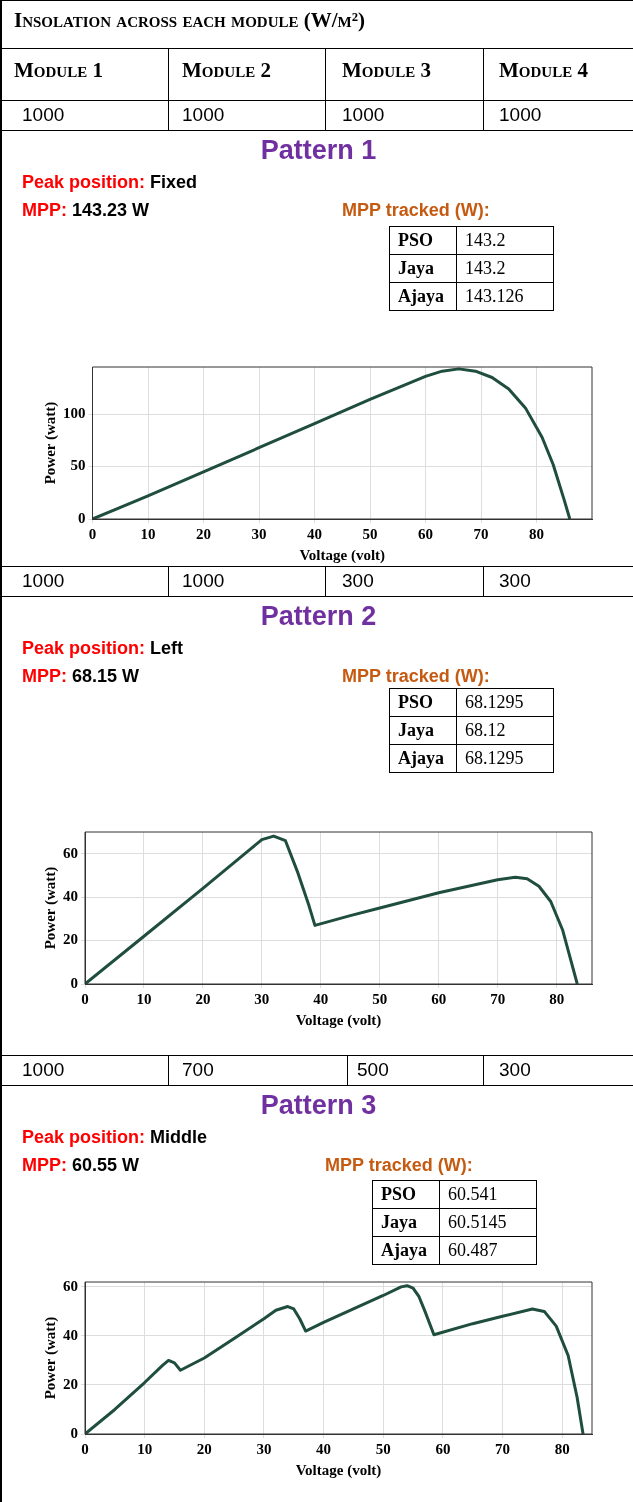  I want to click on text: 68.12, so click(505, 730).